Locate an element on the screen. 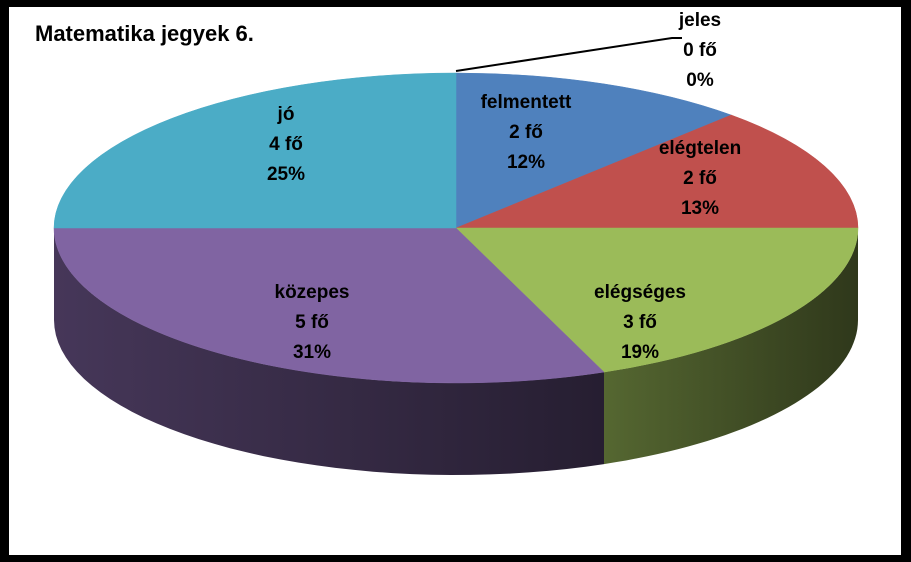 This screenshot has width=911, height=562. data-label-category-elégtelen: elégtelen is located at coordinates (700, 148).